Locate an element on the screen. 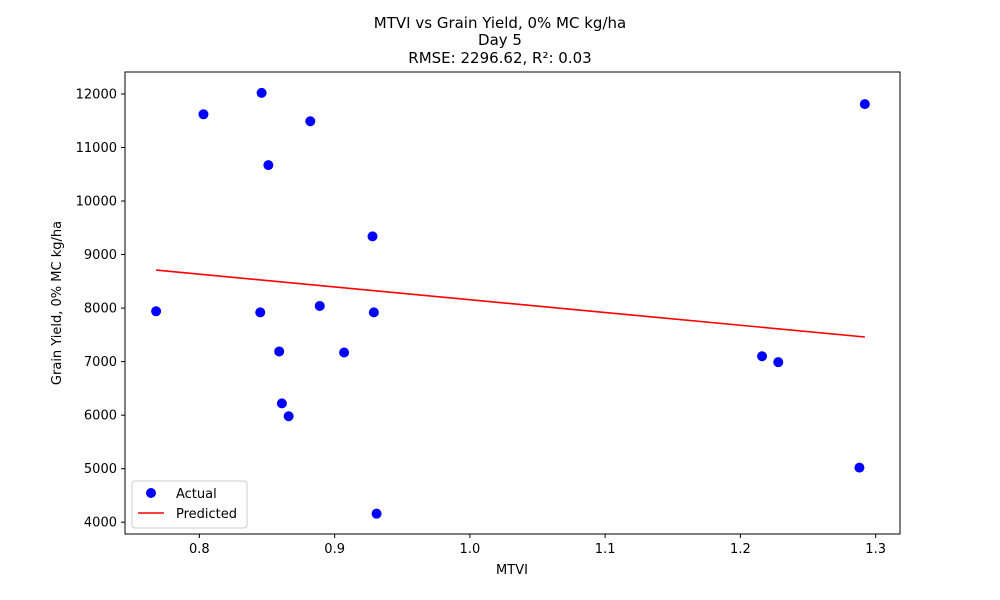 This screenshot has height=600, width=1000. legend-label-predicted: Predicted is located at coordinates (206, 514).